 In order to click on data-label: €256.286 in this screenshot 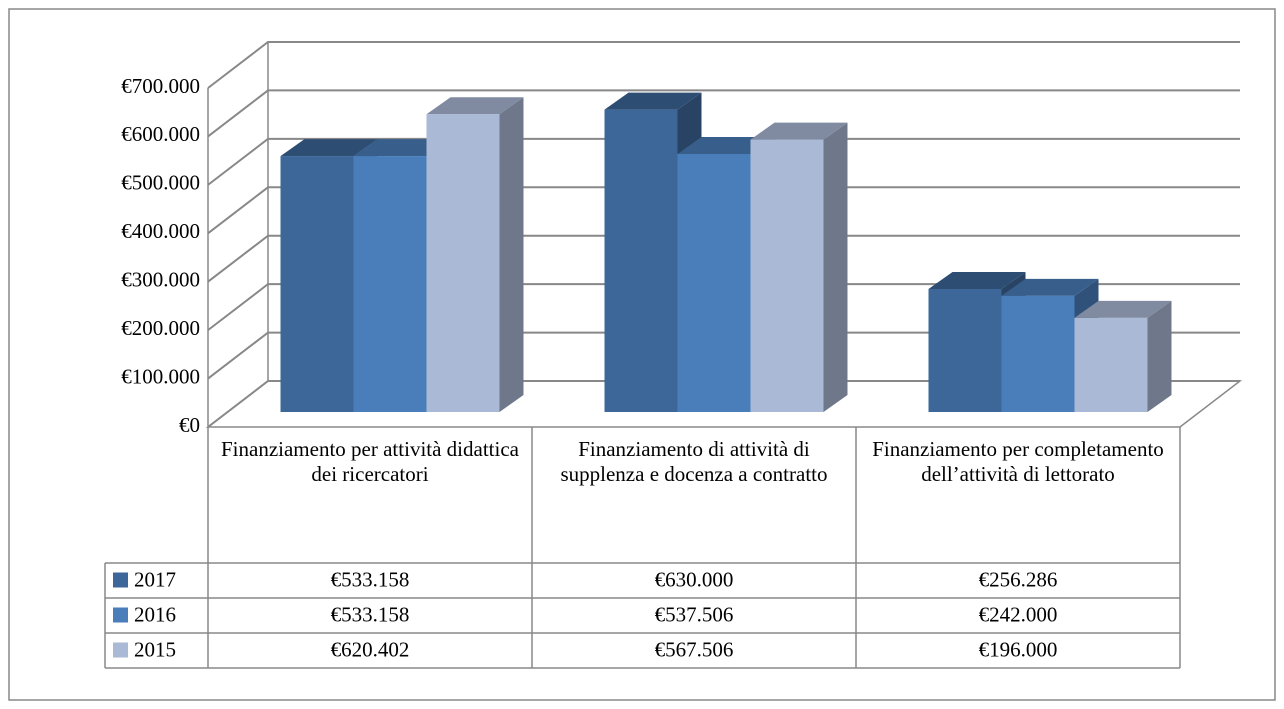, I will do `click(1018, 579)`.